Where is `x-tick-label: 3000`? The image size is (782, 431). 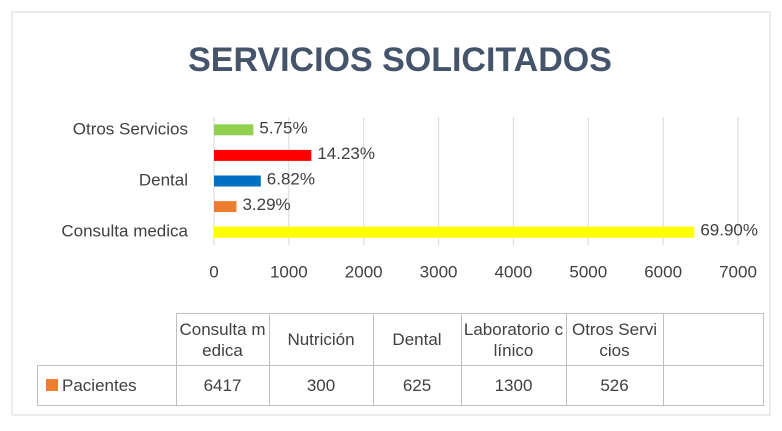
x-tick-label: 3000 is located at coordinates (439, 271).